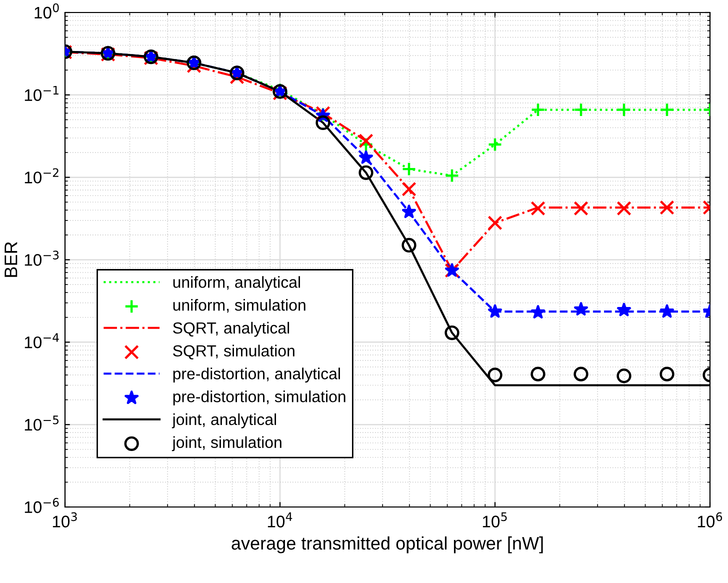 Image resolution: width=728 pixels, height=583 pixels. What do you see at coordinates (41, 506) in the screenshot?
I see `y-tick-label: 10$^{−6}$` at bounding box center [41, 506].